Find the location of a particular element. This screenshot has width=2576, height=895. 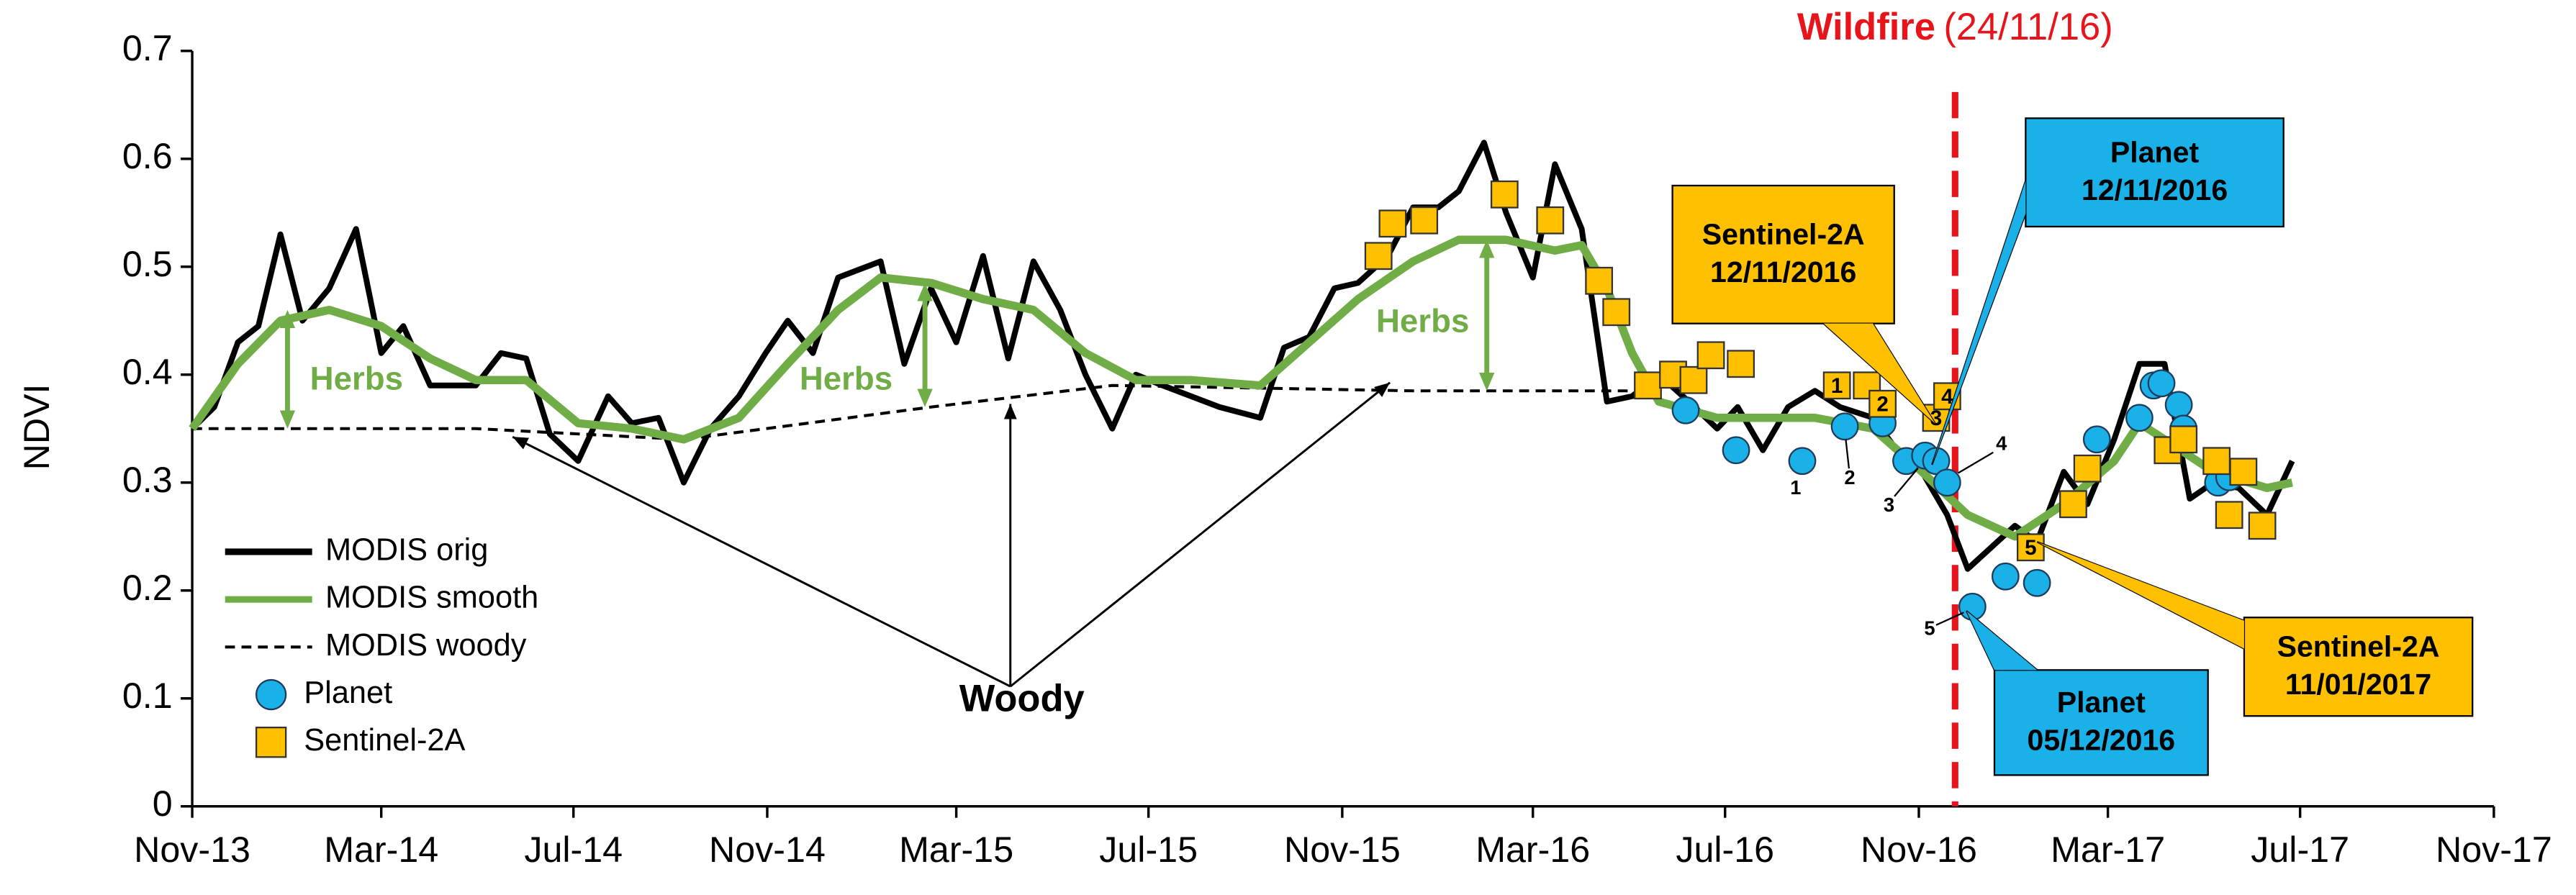

y-tick-label: 0.2 is located at coordinates (147, 588).